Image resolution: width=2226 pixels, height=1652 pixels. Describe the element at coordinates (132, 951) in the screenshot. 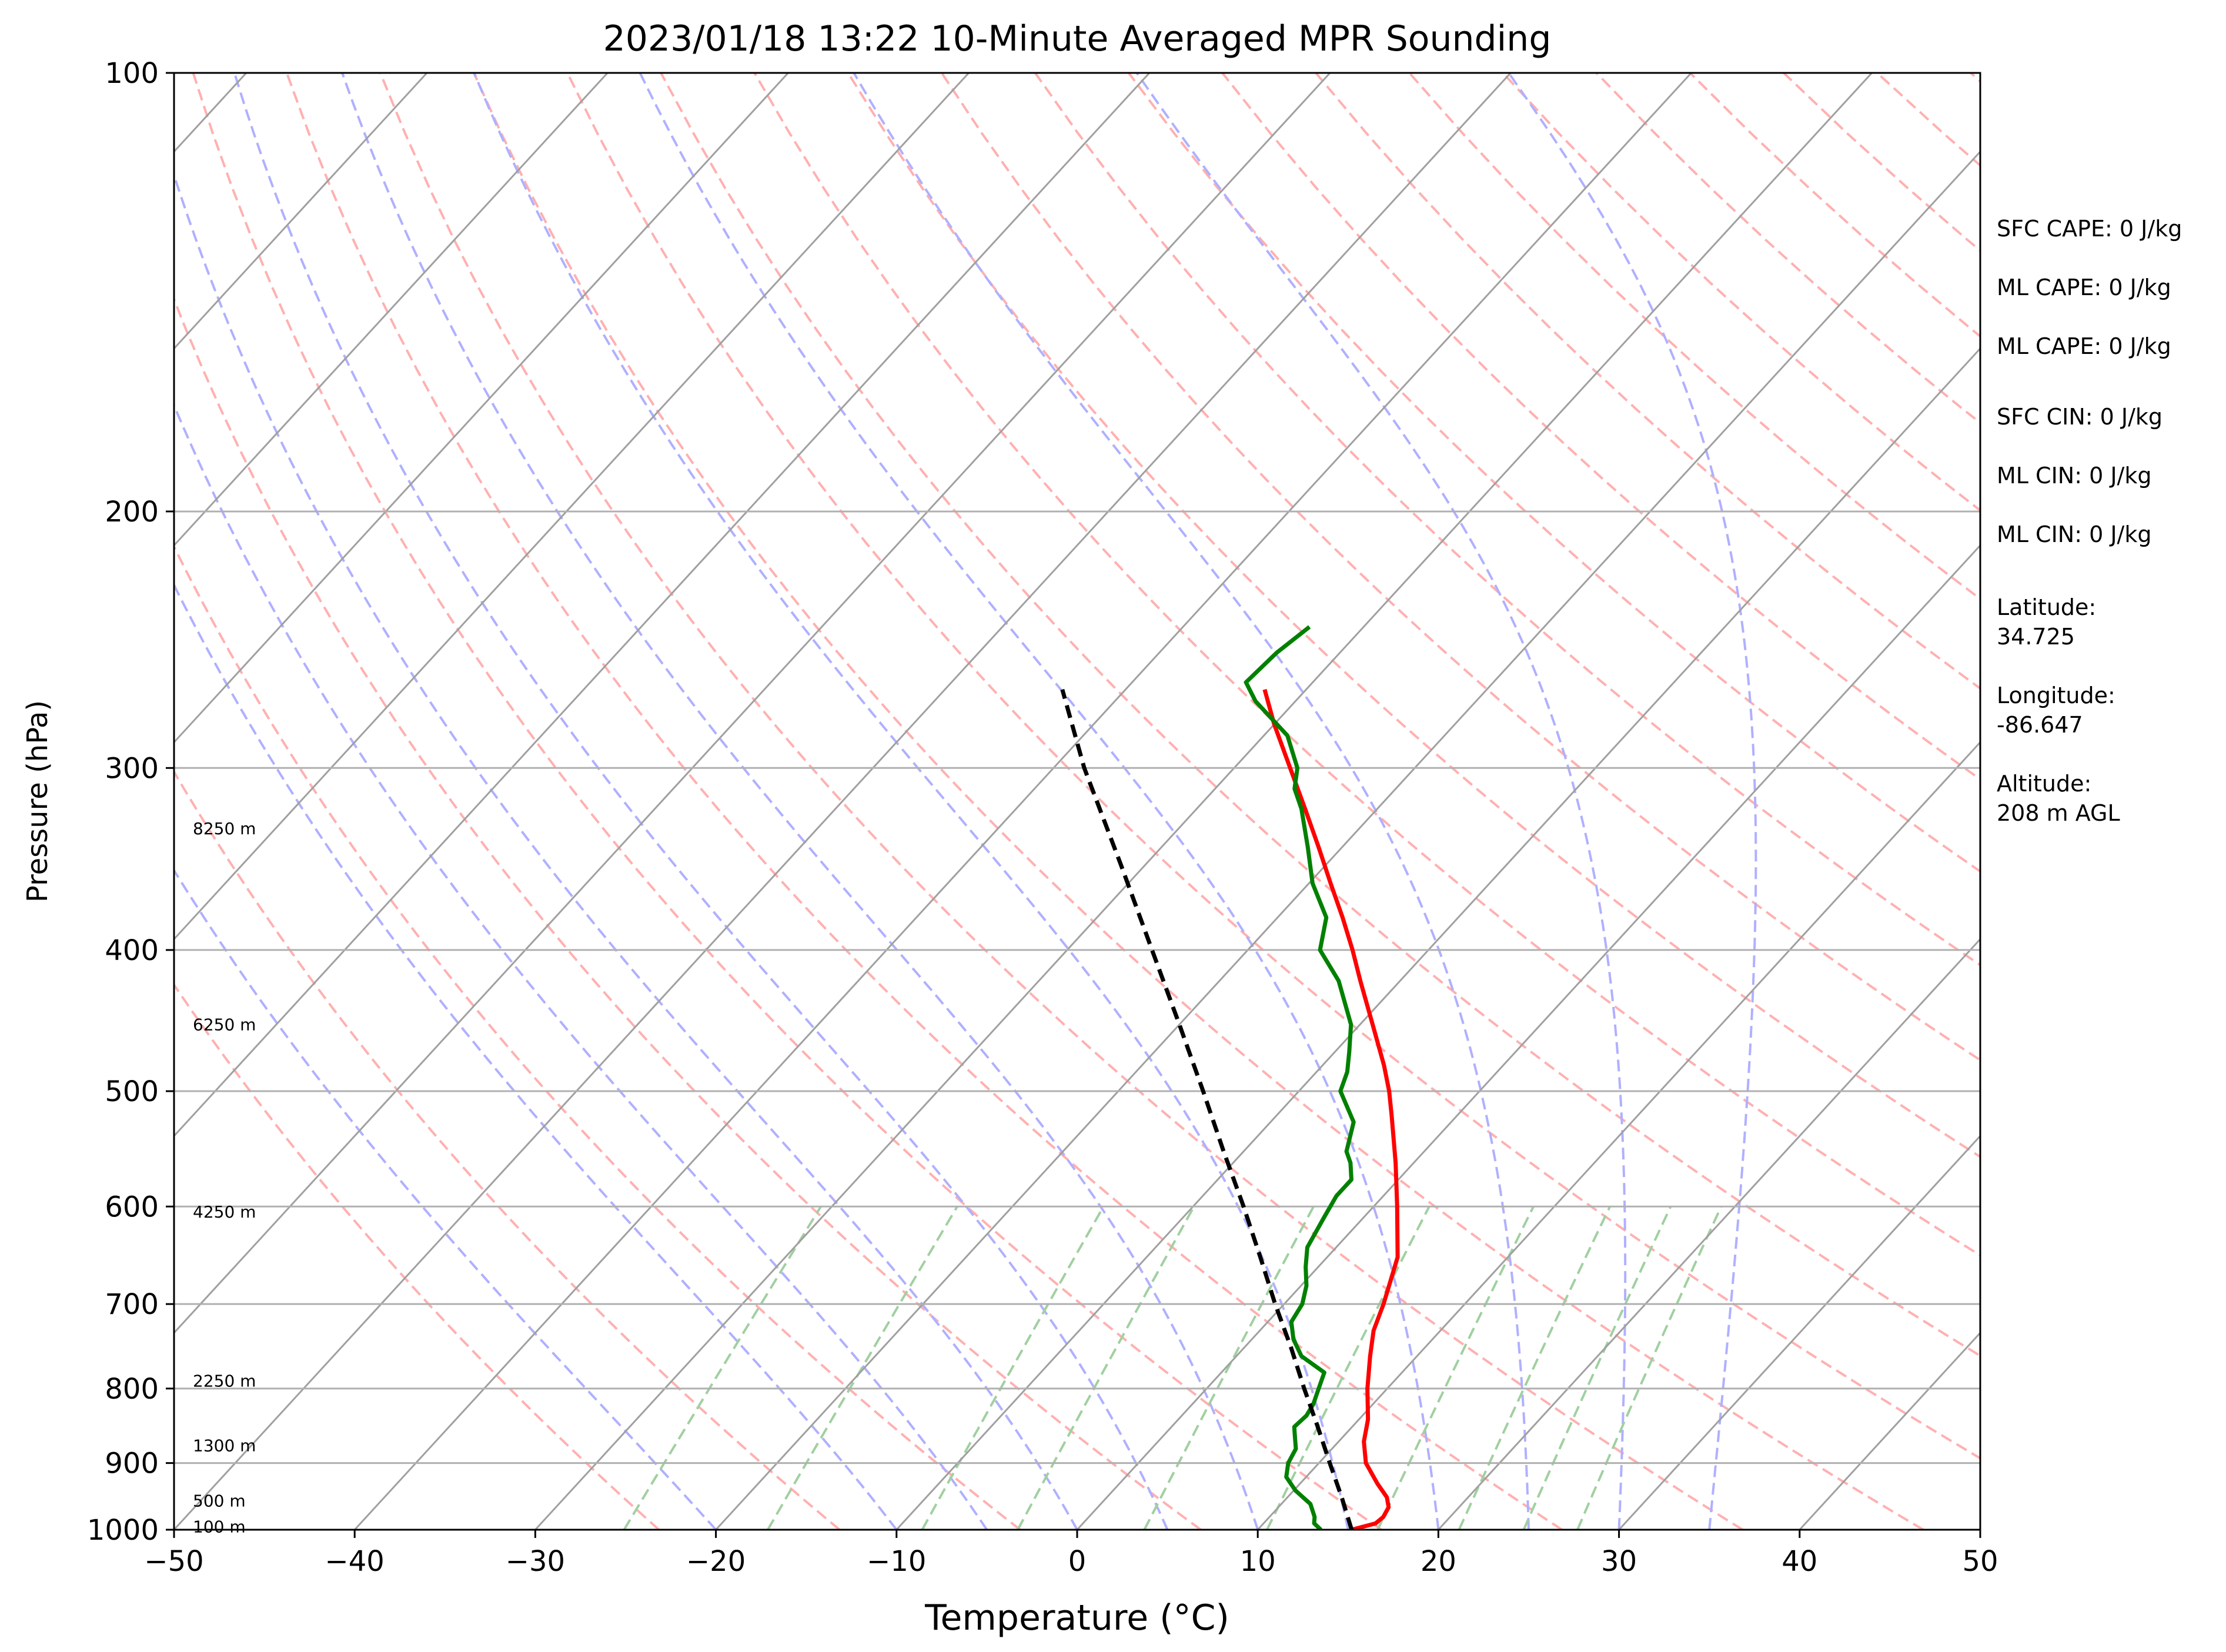

I see `y-tick-label: 400` at that location.